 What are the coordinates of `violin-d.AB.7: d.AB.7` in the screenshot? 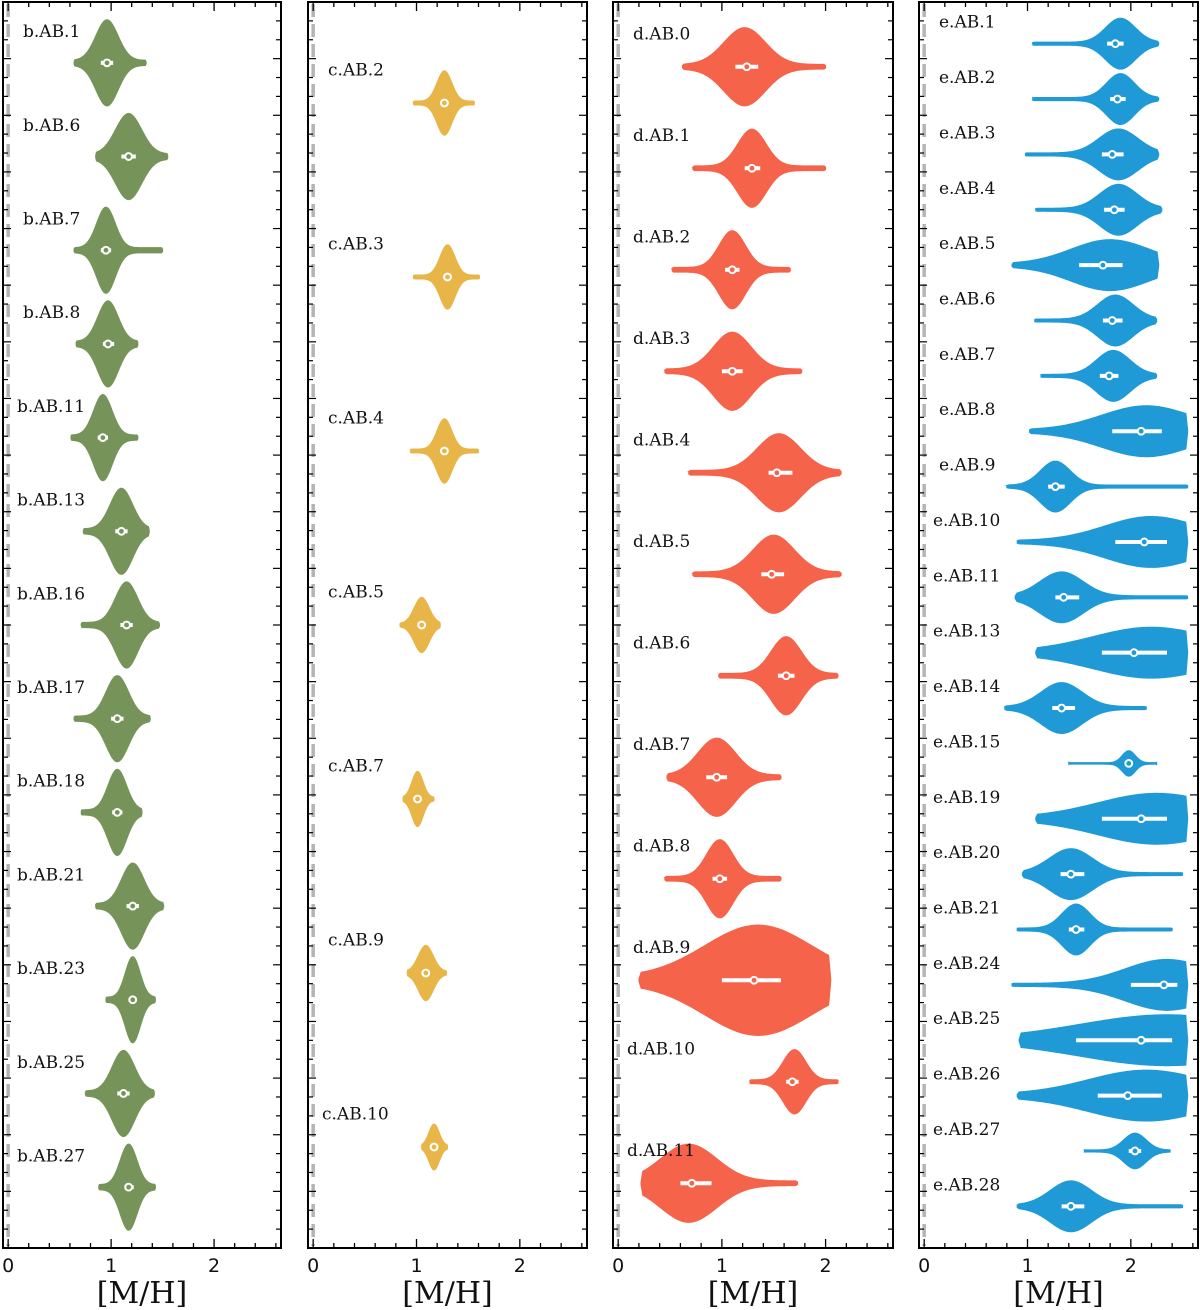 It's located at (707, 776).